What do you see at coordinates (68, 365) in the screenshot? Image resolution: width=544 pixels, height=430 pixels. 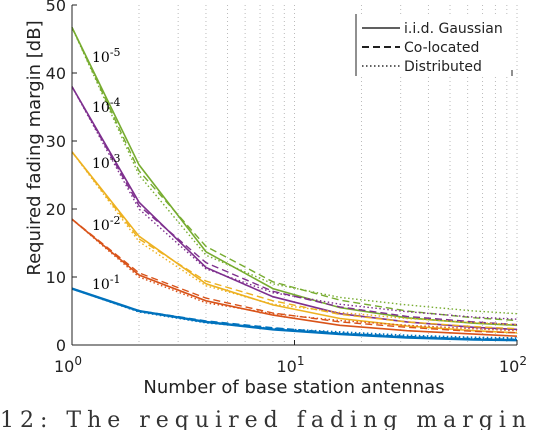 I see `x-tick-label: 10⁰` at bounding box center [68, 365].